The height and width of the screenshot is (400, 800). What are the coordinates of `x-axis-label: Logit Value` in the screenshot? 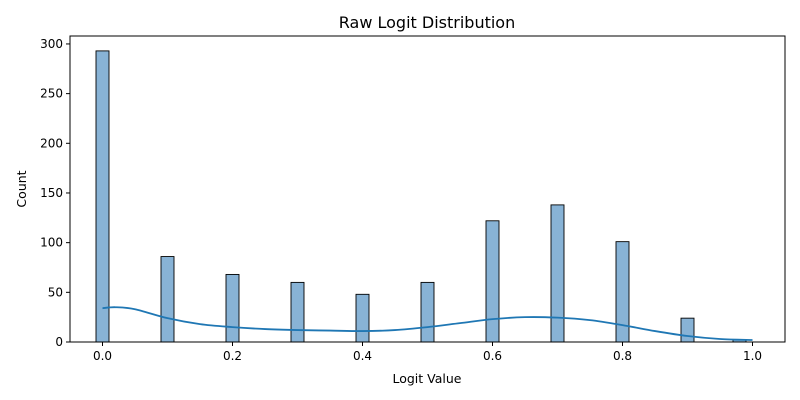 It's located at (426, 378).